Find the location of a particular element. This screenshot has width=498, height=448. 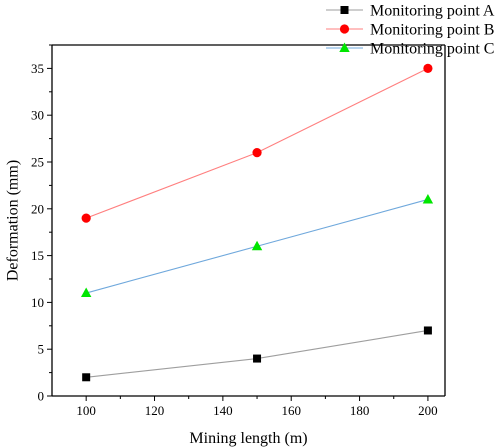

legend-item: Monitoring point A is located at coordinates (410, 11).